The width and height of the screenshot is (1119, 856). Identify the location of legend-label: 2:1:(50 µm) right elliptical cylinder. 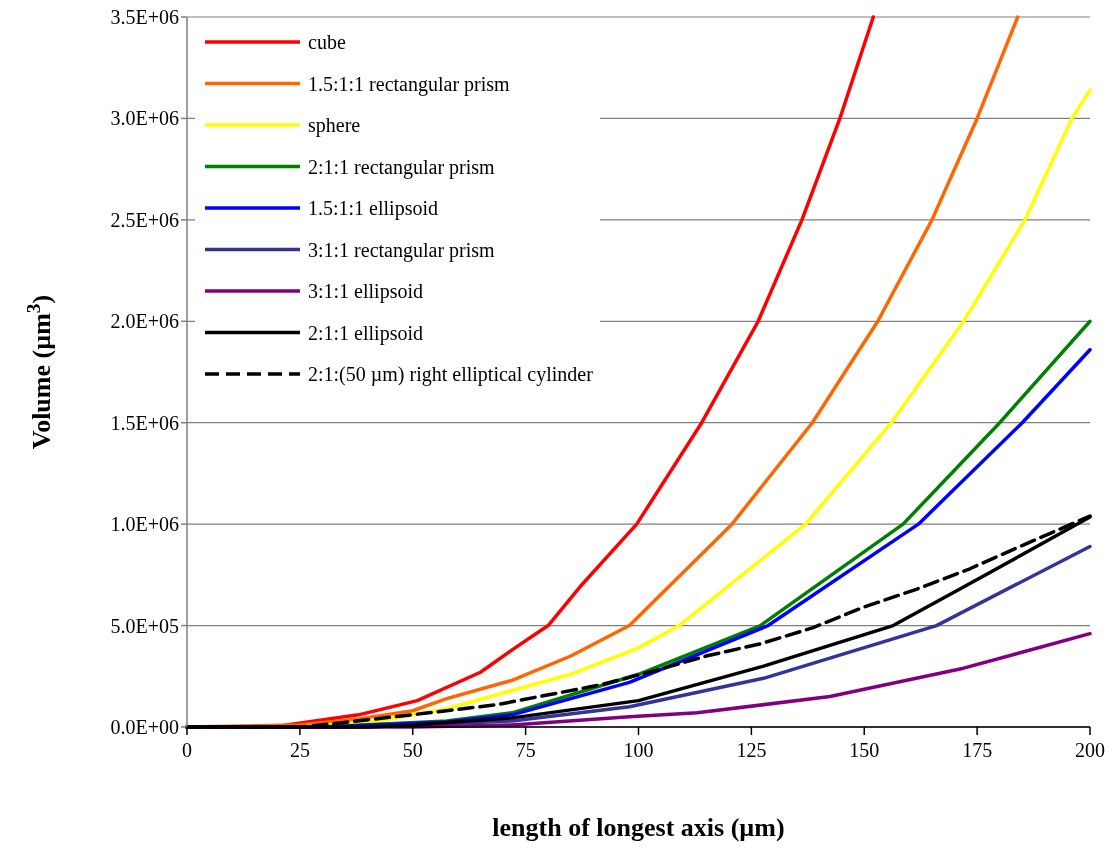
(451, 374).